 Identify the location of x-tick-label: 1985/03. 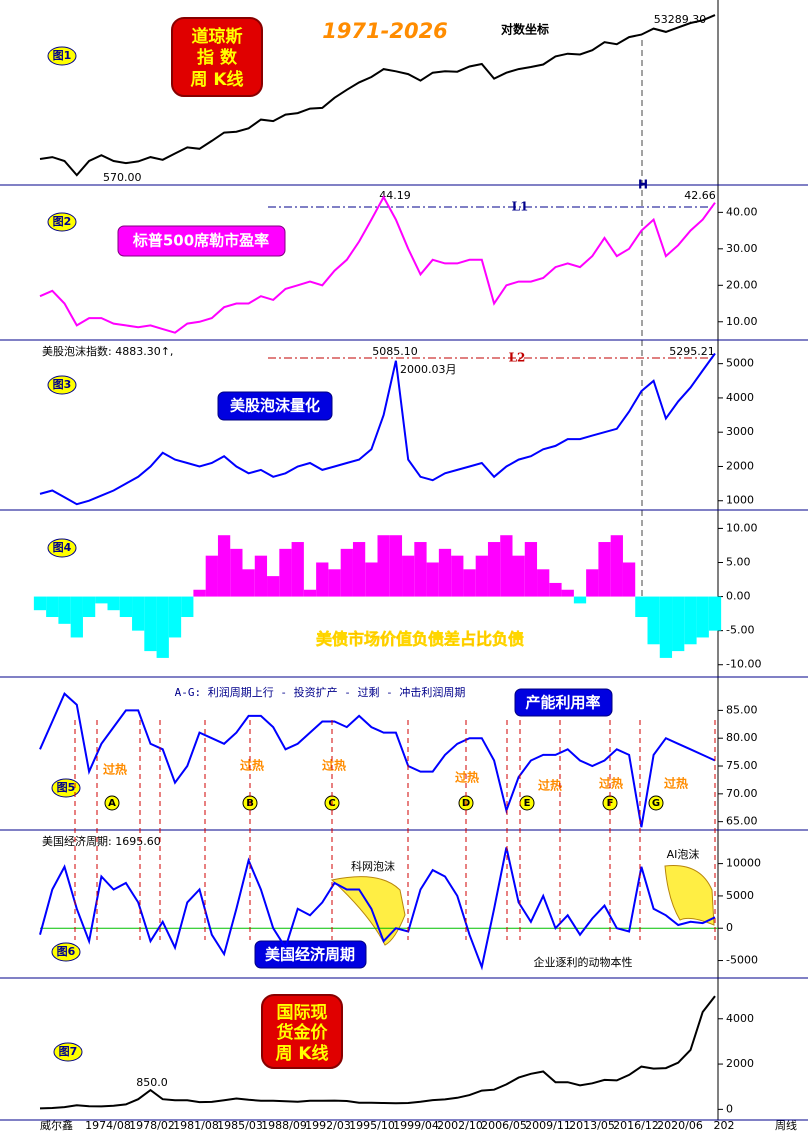
(240, 1125).